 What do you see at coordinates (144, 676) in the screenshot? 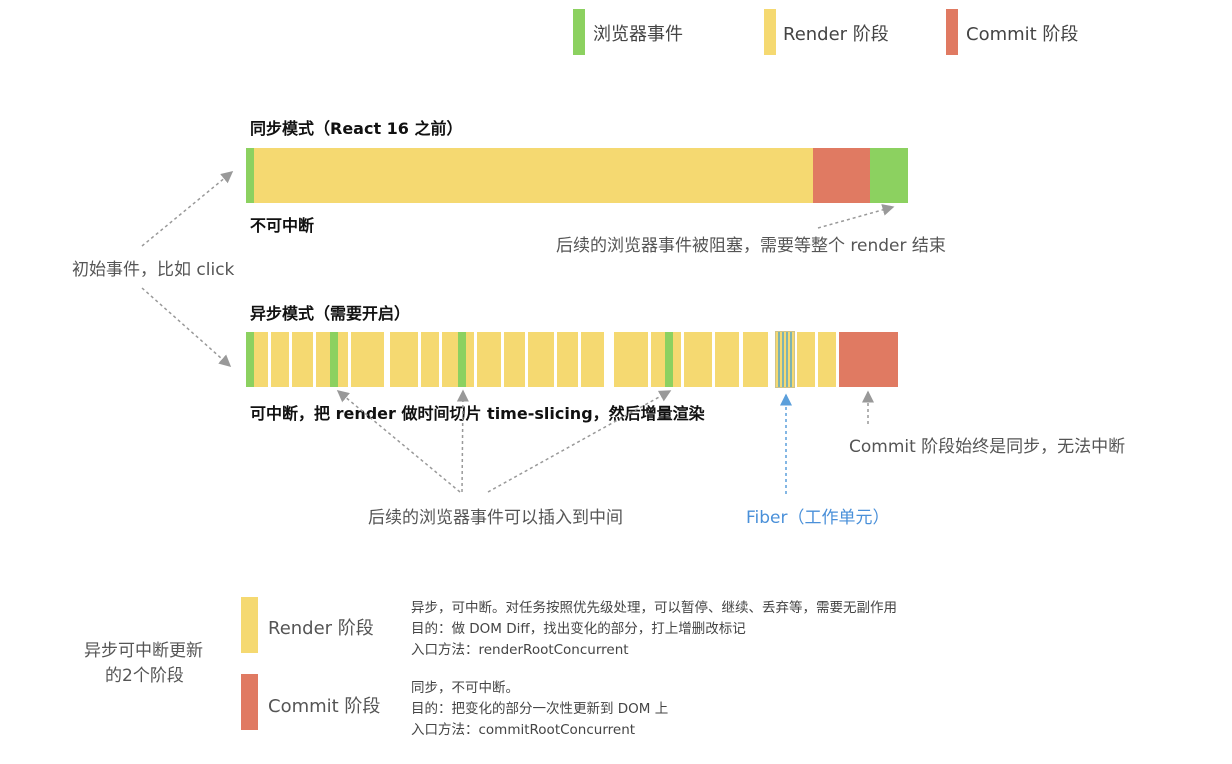
I see `summary-heading-line2: 的2个阶段` at bounding box center [144, 676].